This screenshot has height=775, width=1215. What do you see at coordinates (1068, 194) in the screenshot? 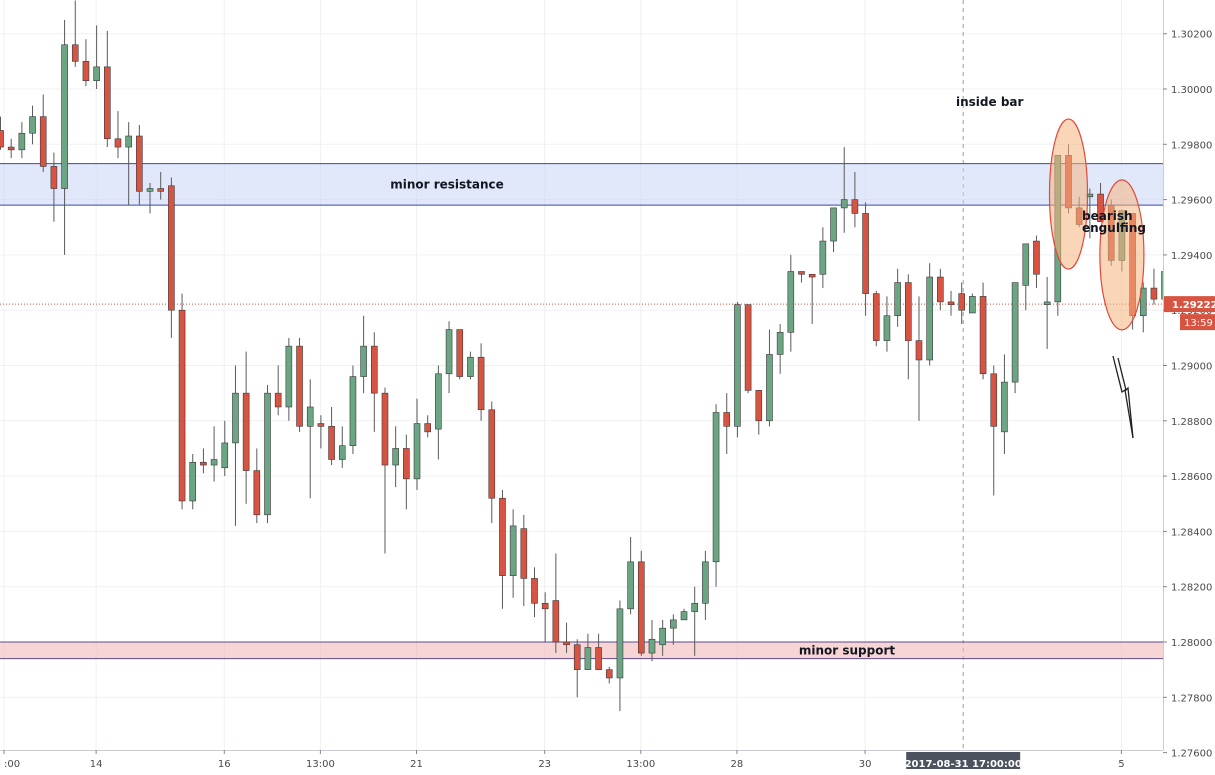
I see `inside-bar-highlight` at bounding box center [1068, 194].